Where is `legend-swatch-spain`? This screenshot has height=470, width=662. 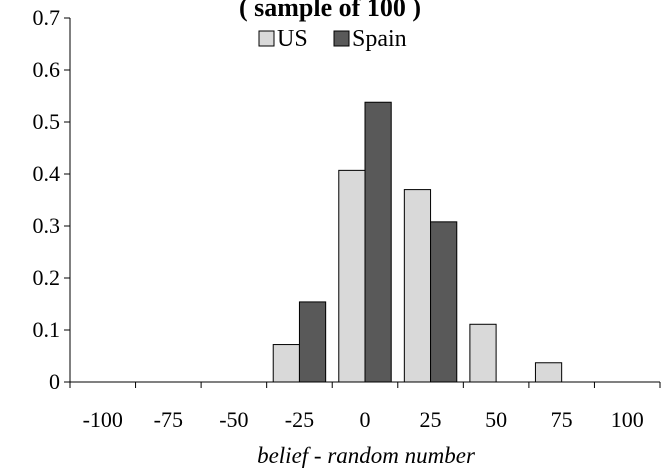 legend-swatch-spain is located at coordinates (341, 38).